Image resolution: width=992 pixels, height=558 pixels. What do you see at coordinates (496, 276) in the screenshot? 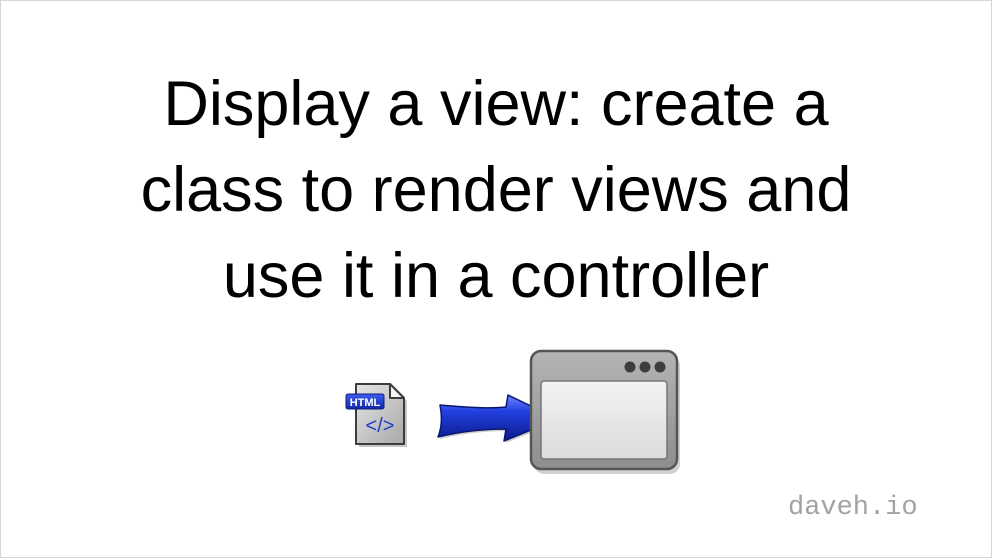
I see `title-line-3: use it in a controller` at bounding box center [496, 276].